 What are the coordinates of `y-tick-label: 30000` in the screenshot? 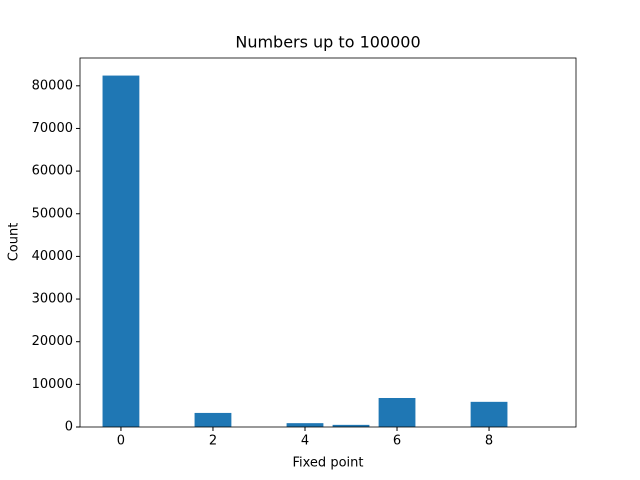 It's located at (52, 299).